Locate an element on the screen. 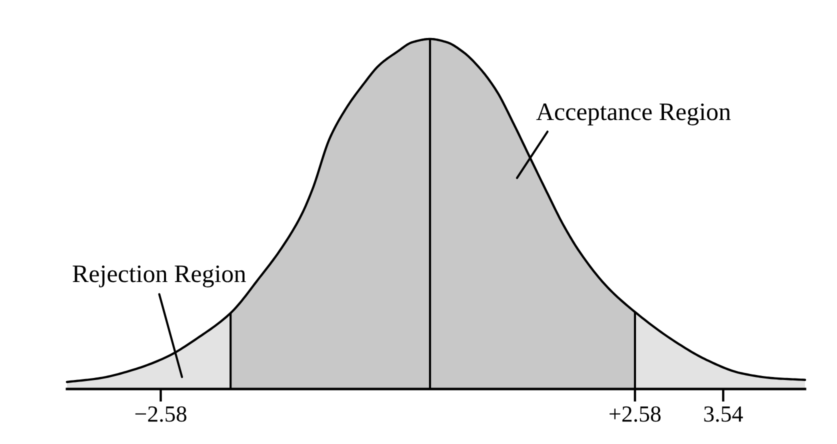 The height and width of the screenshot is (444, 837). x-tick-label: 3.54 is located at coordinates (723, 414).